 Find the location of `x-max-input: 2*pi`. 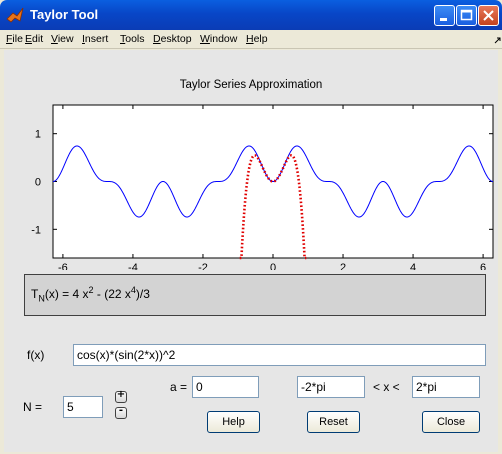

x-max-input: 2*pi is located at coordinates (446, 387).